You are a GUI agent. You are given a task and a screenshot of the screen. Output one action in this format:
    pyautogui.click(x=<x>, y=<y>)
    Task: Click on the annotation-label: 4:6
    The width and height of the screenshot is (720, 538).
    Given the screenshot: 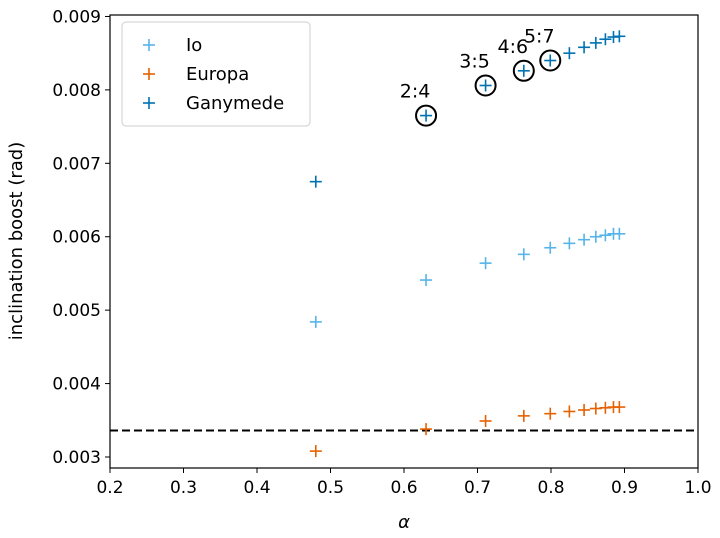 What is the action you would take?
    pyautogui.click(x=513, y=47)
    